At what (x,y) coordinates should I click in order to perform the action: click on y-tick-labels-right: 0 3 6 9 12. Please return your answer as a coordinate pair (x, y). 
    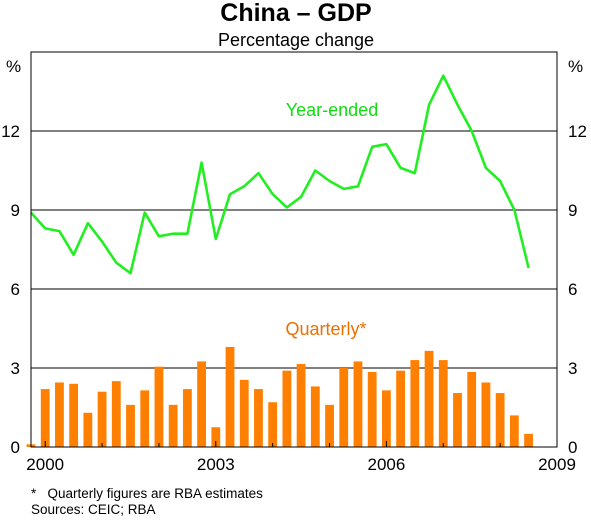
    Looking at the image, I should click on (577, 289).